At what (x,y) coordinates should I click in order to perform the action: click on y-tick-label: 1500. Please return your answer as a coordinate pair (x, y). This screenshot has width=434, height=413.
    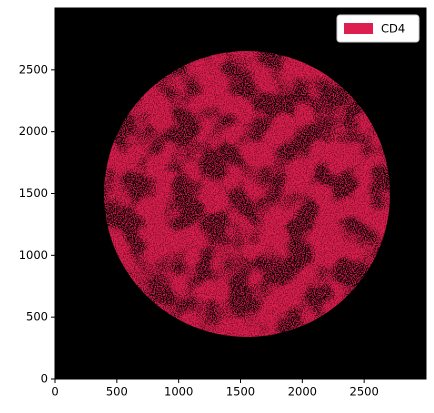
    Looking at the image, I should click on (33, 193).